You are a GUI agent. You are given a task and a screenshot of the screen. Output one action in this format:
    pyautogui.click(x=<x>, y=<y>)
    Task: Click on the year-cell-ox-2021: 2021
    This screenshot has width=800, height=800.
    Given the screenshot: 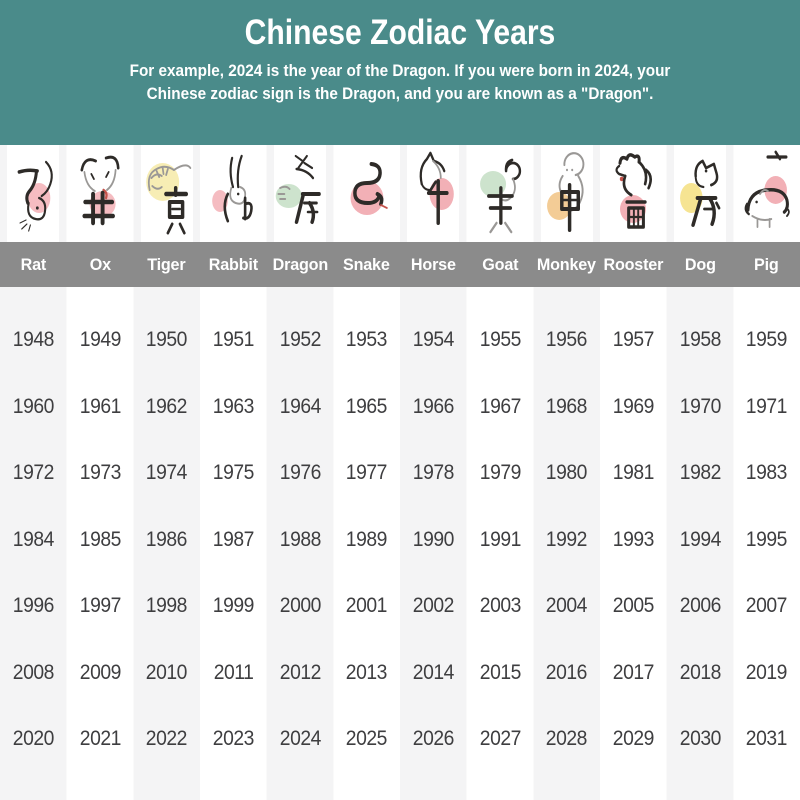 What is the action you would take?
    pyautogui.click(x=100, y=739)
    